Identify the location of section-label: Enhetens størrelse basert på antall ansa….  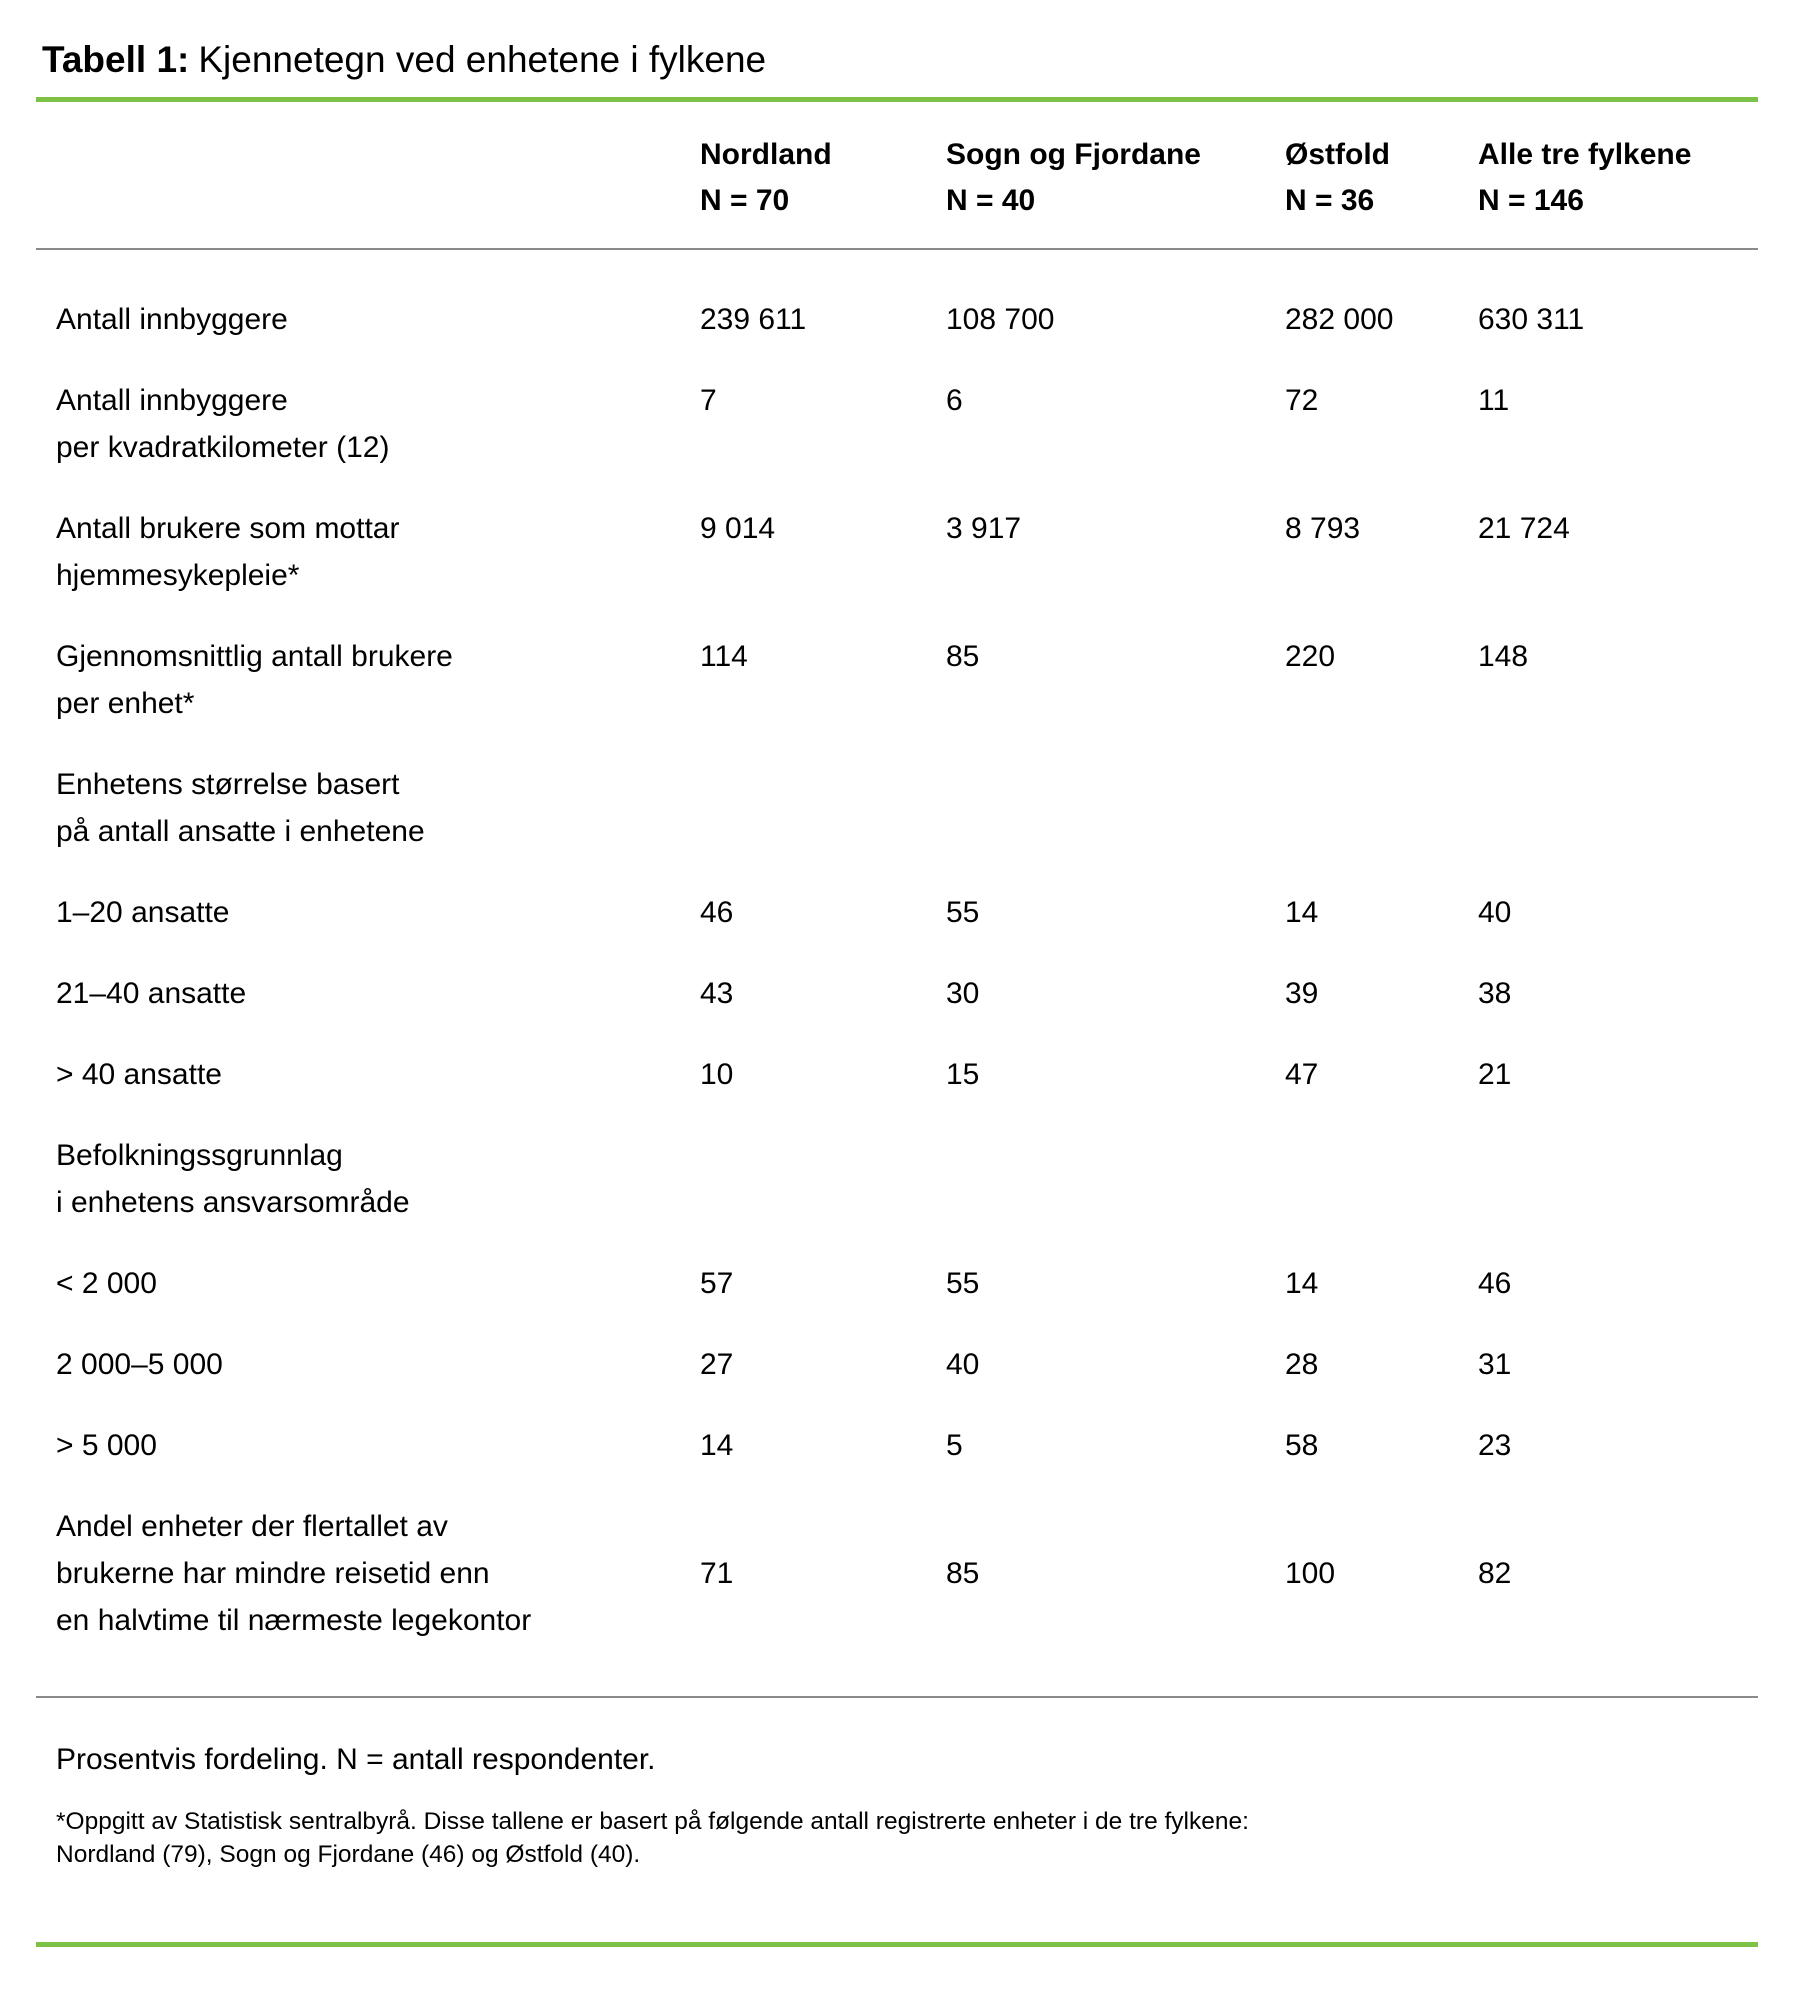
(240, 807).